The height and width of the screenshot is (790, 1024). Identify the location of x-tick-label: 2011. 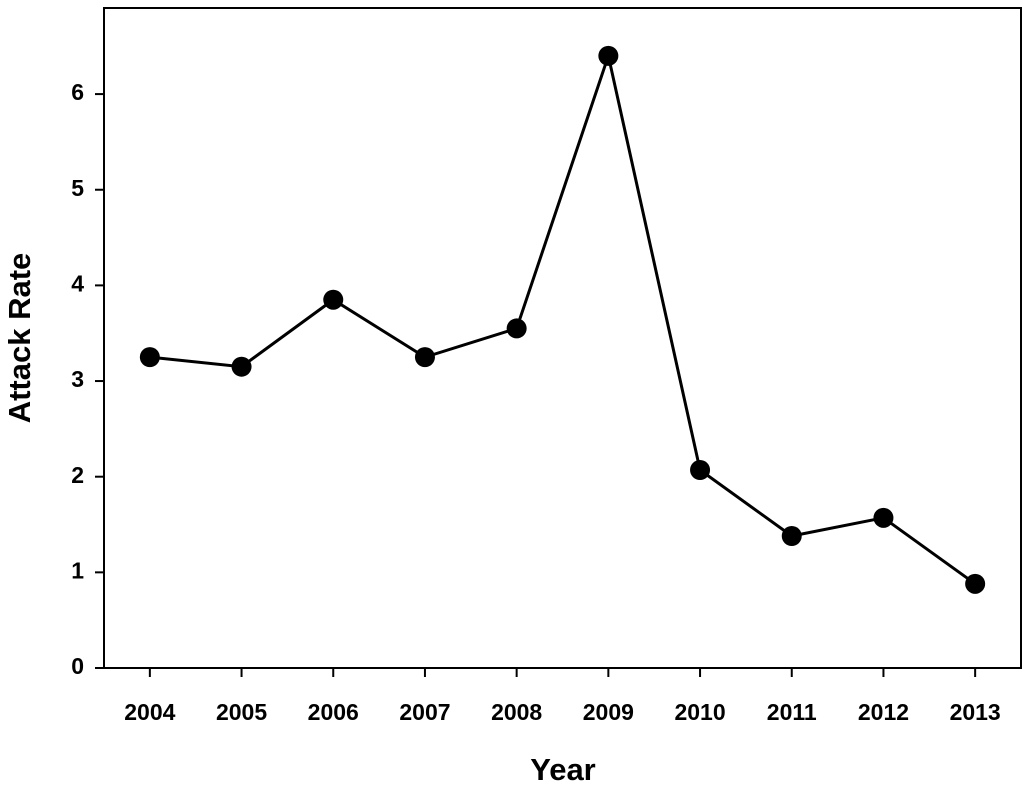
(792, 712).